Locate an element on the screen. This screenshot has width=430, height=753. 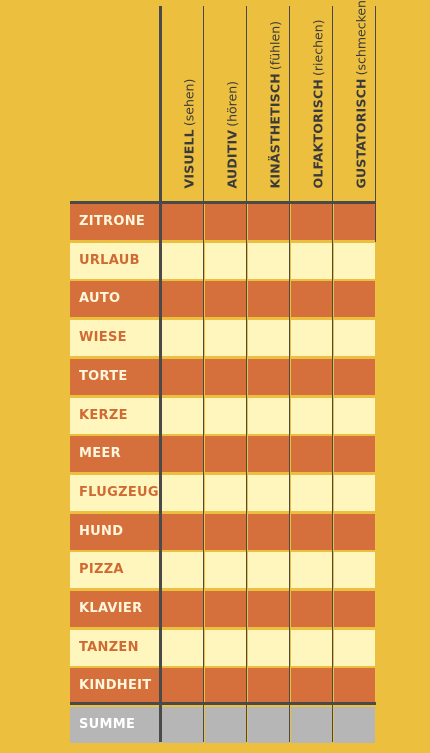
column-header-label: OLFAKTORISCH (riechen) is located at coordinates (317, 104).